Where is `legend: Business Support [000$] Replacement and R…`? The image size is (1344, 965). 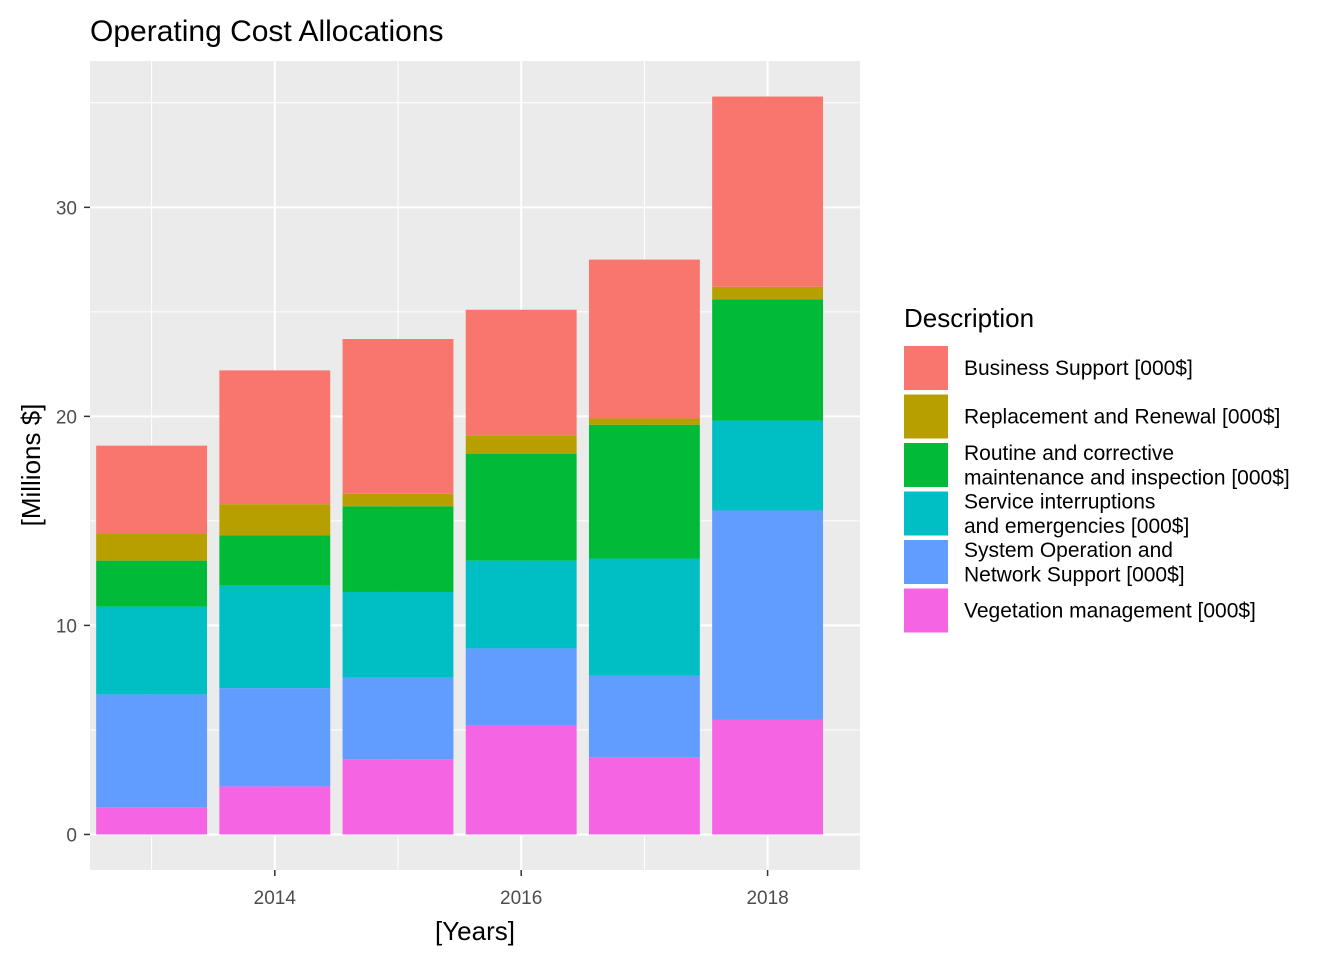 legend: Business Support [000$] Replacement and R… is located at coordinates (1097, 489).